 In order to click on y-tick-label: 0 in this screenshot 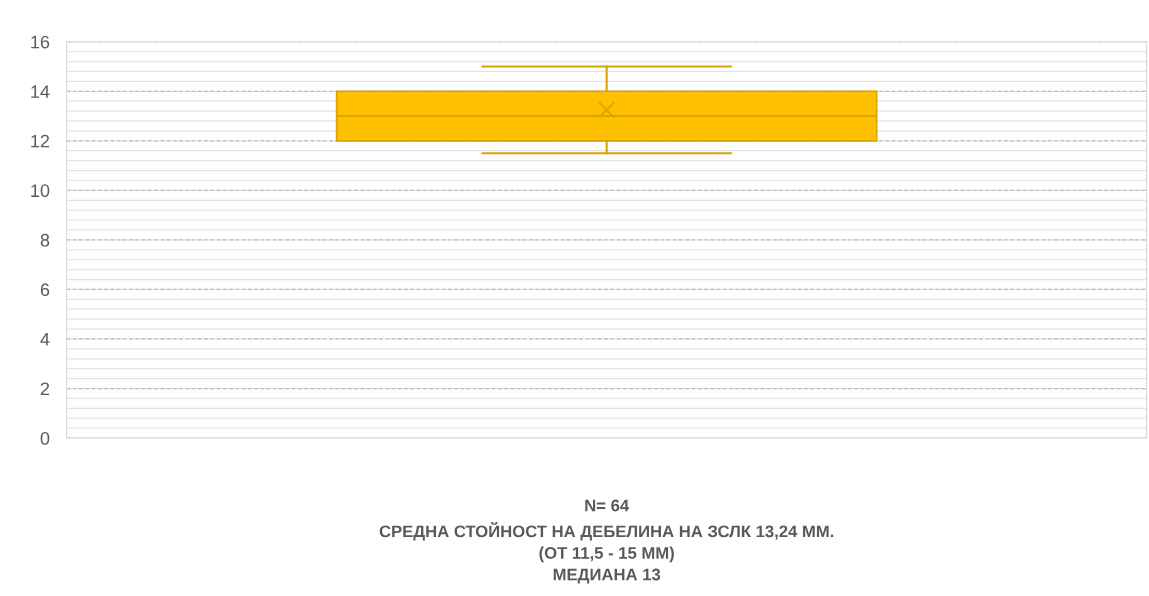, I will do `click(45, 438)`.